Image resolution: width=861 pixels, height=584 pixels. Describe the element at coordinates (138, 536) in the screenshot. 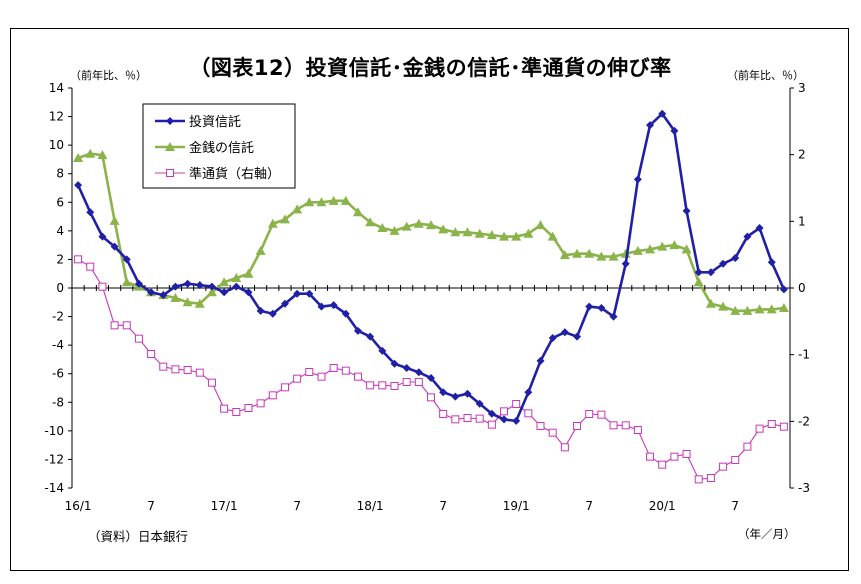

I see `source-note: （資料）日本銀行` at that location.